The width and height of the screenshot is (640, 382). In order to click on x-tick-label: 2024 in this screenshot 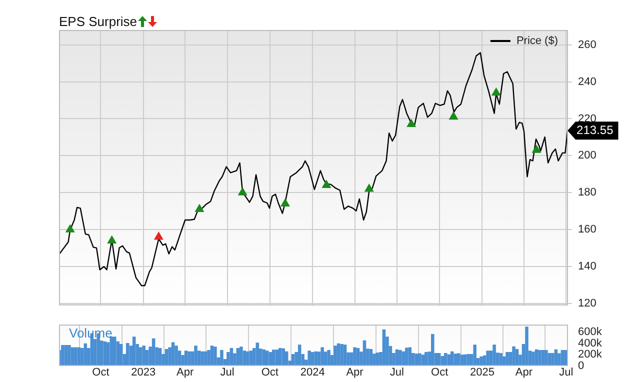, I will do `click(312, 372)`.